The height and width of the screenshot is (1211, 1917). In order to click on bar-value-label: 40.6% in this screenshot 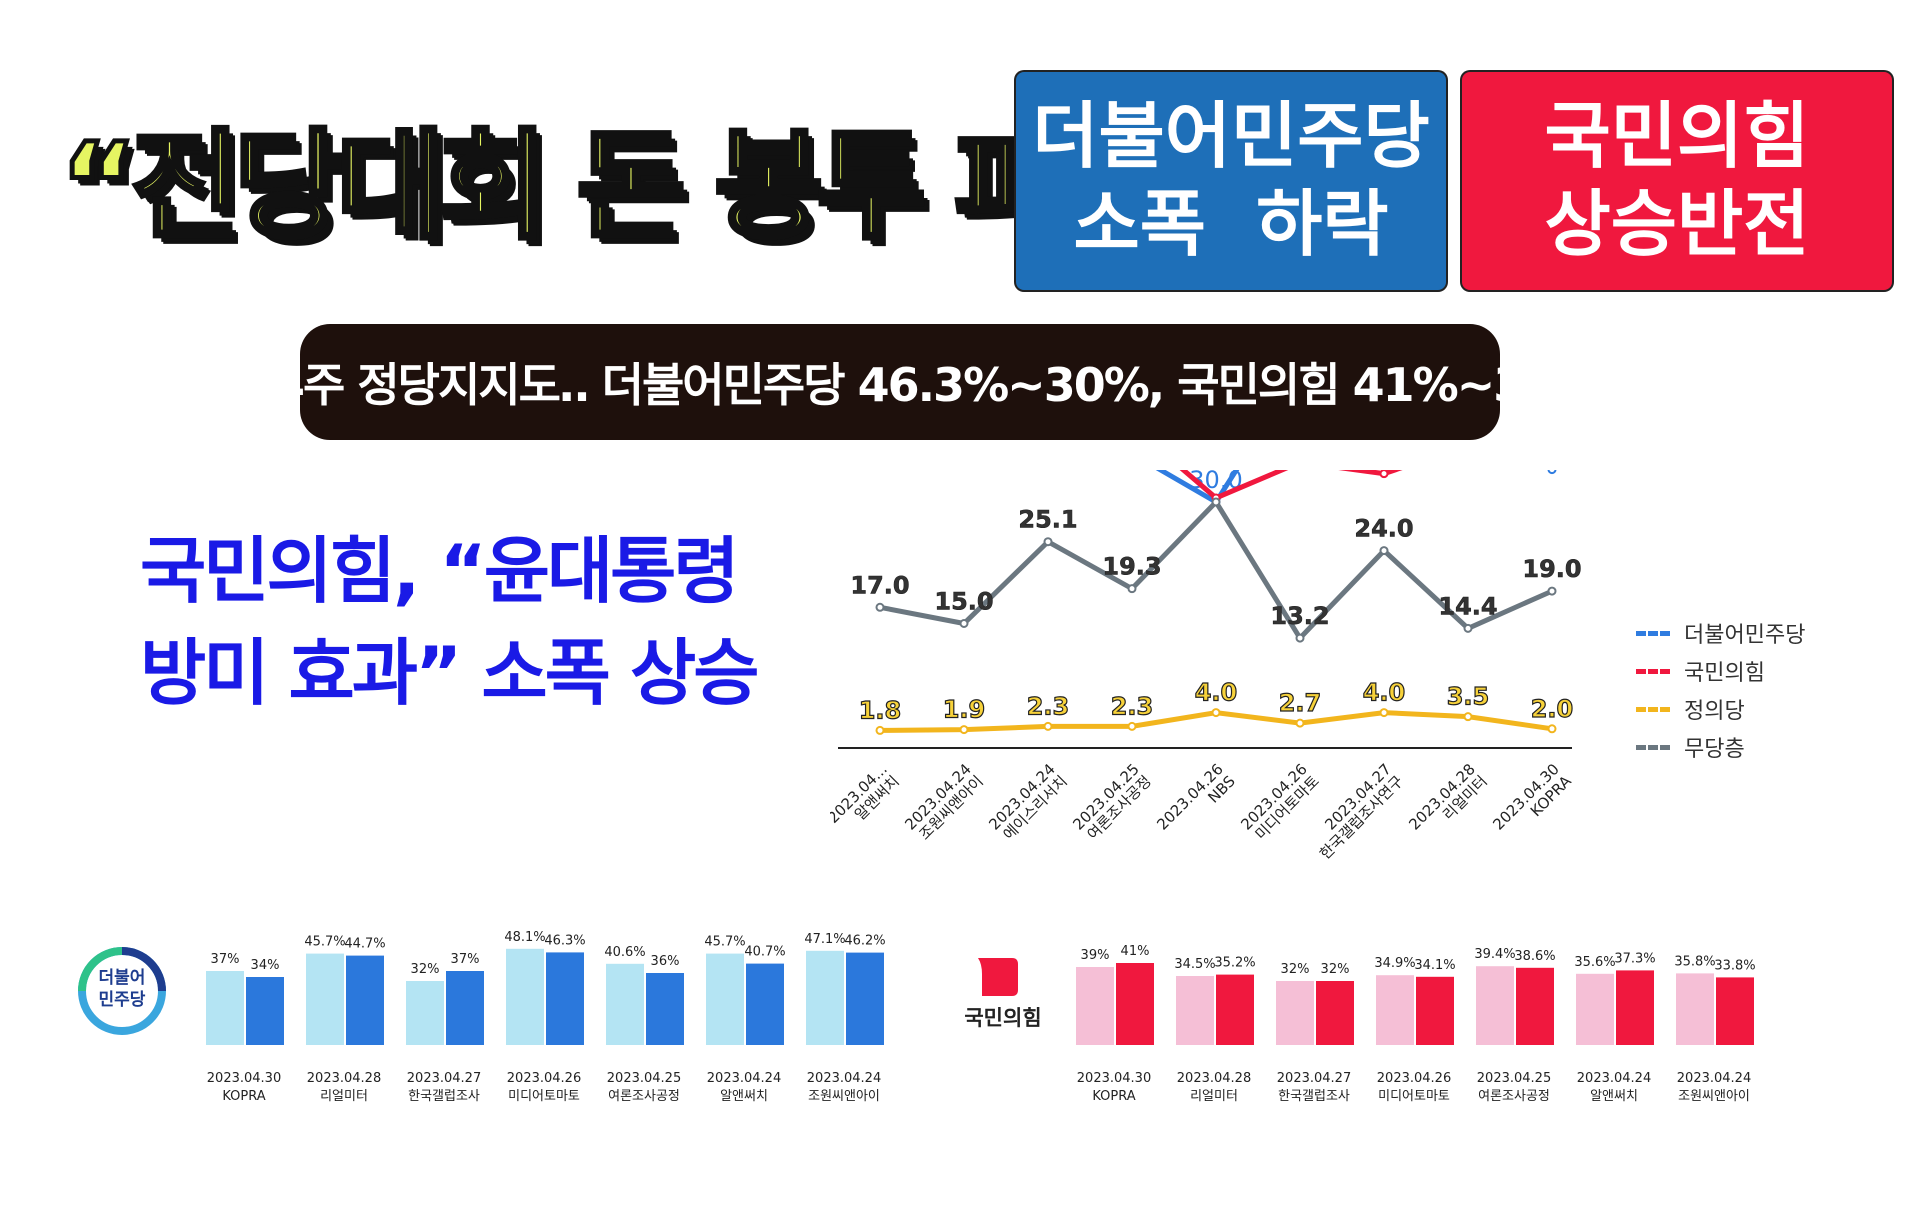, I will do `click(624, 952)`.